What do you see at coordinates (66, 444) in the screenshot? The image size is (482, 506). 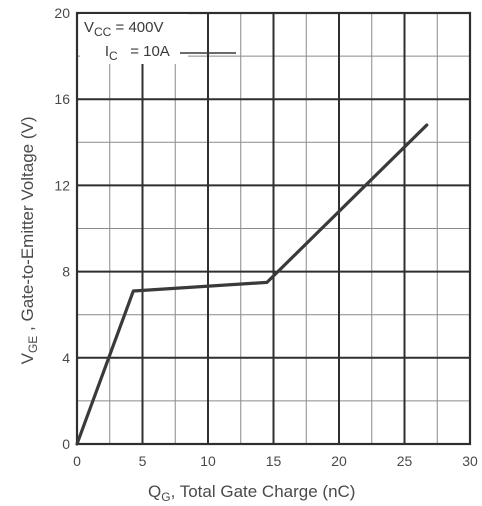 I see `y-tick-label: 0` at bounding box center [66, 444].